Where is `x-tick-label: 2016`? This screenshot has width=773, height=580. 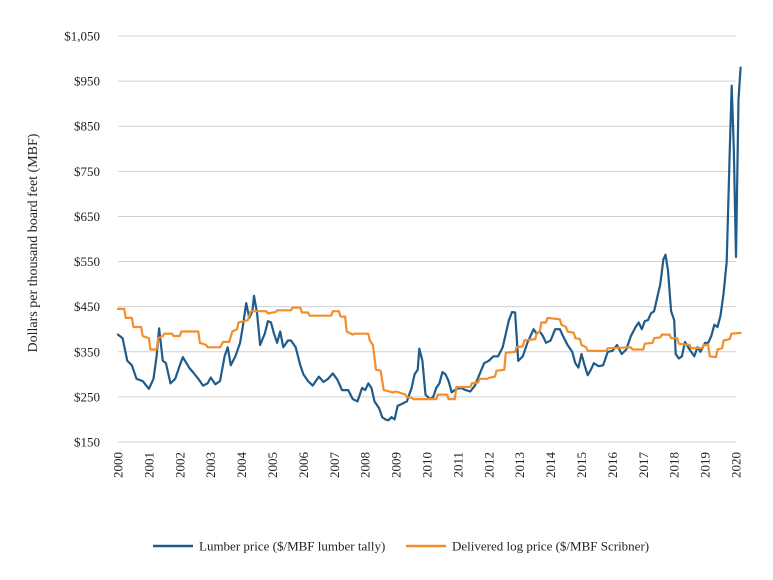
x-tick-label: 2016 is located at coordinates (612, 465).